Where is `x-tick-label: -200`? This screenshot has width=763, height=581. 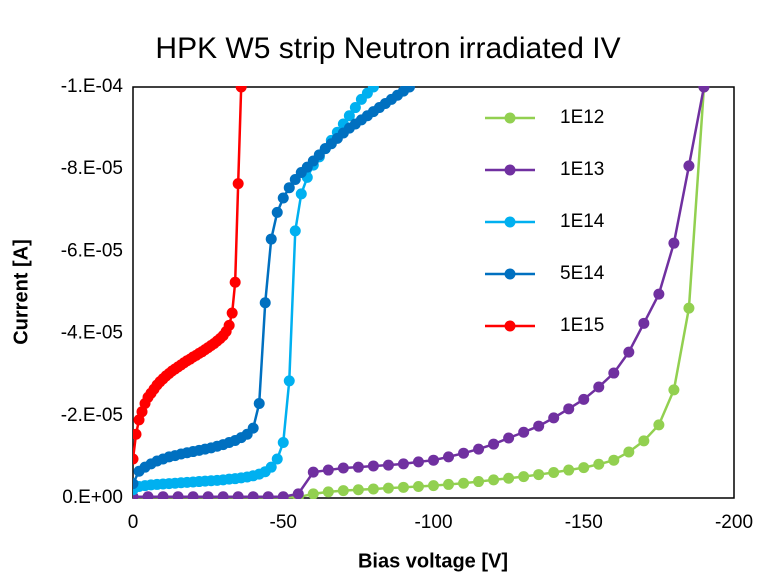 x-tick-label: -200 is located at coordinates (734, 522).